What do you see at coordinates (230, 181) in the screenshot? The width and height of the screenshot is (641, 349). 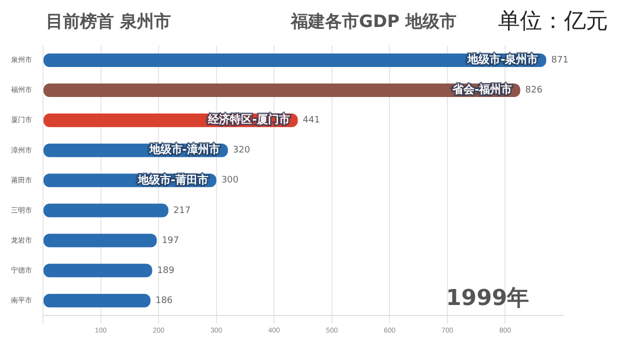 I see `data-label: 300` at bounding box center [230, 181].